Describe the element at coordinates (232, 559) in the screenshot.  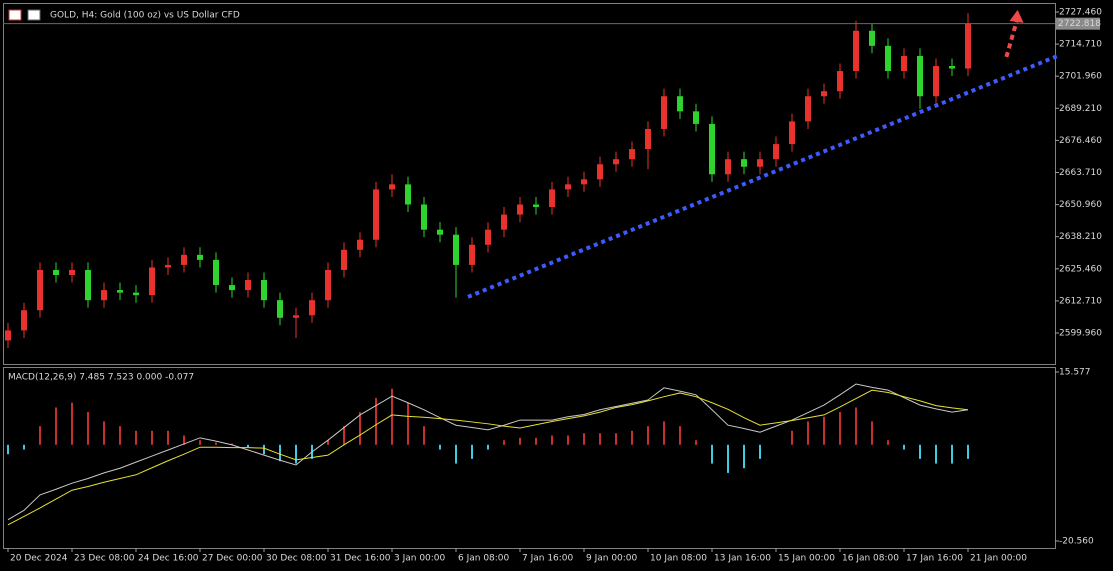
I see `x-tick-label: 27 Dec 00:00` at that location.